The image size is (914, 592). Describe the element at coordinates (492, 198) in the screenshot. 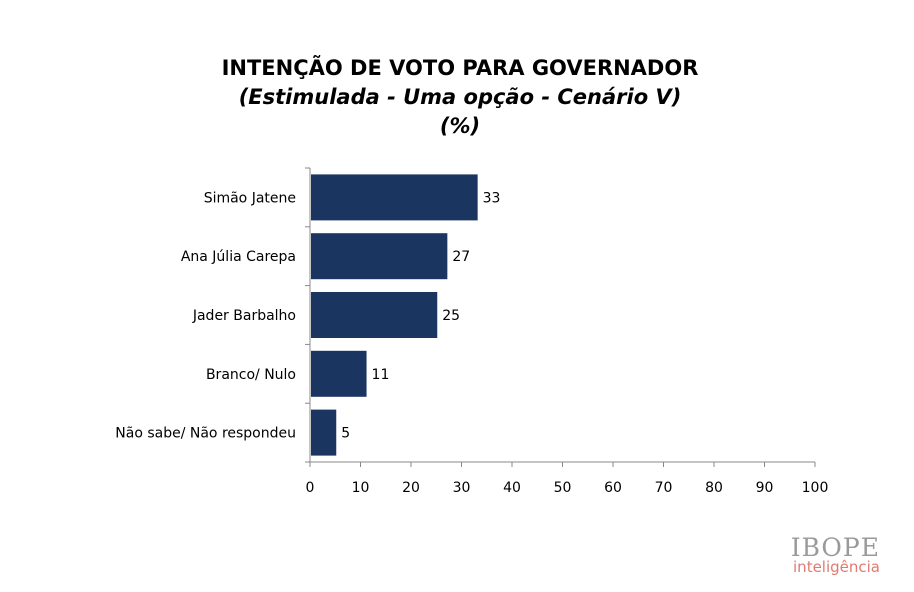

I see `data-label: 33` at that location.